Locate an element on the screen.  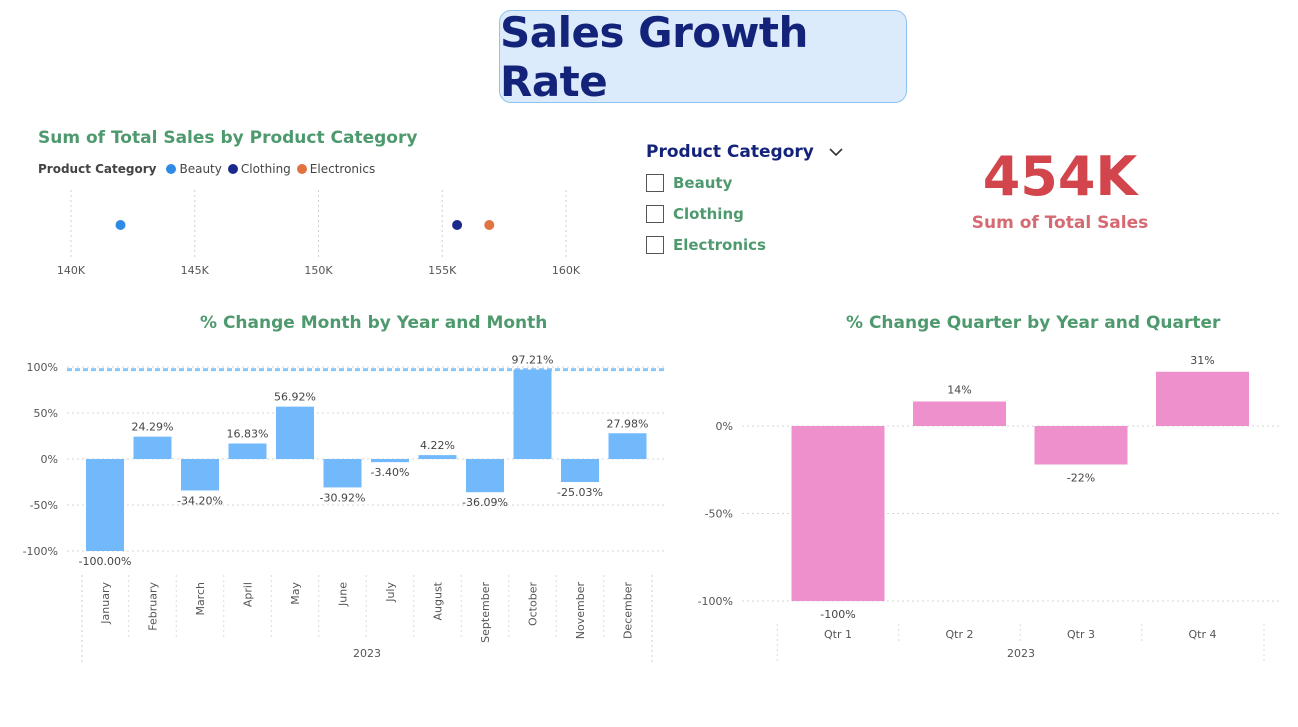
data-label: -22% is located at coordinates (1081, 478).